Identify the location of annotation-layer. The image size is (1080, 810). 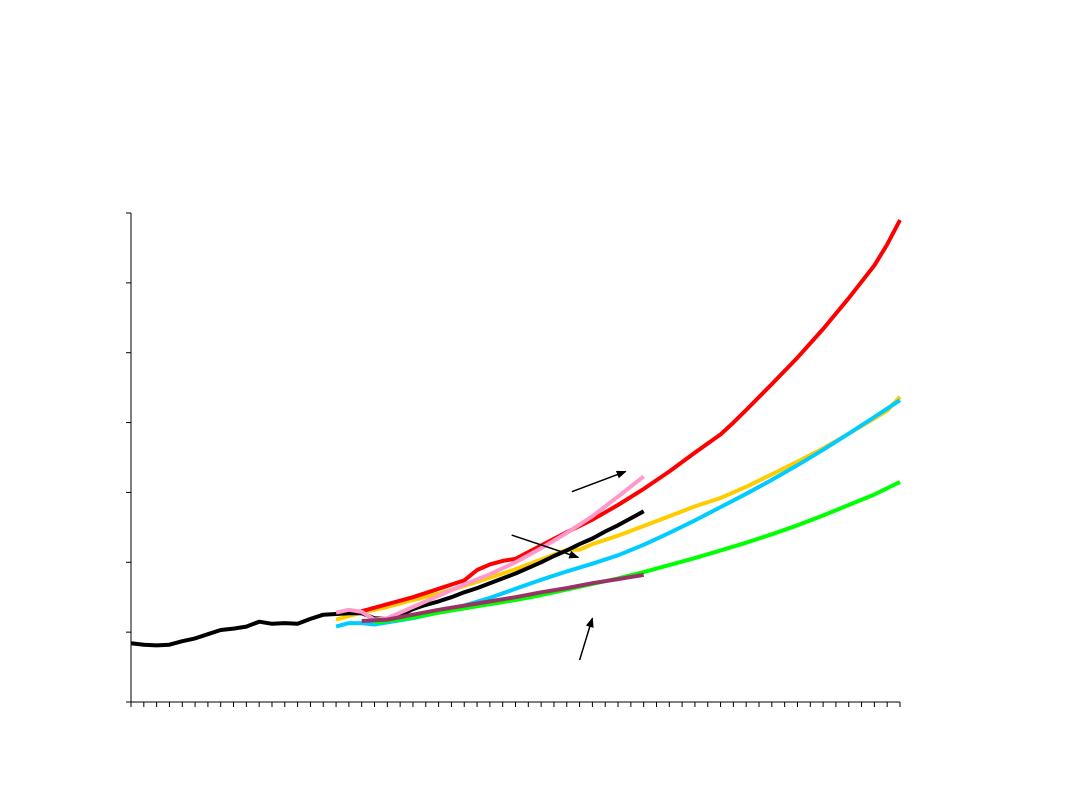
(569, 565).